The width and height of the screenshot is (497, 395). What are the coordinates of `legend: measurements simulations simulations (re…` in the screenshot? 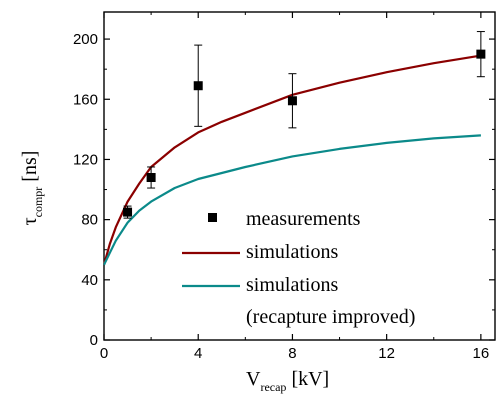 It's located at (298, 268).